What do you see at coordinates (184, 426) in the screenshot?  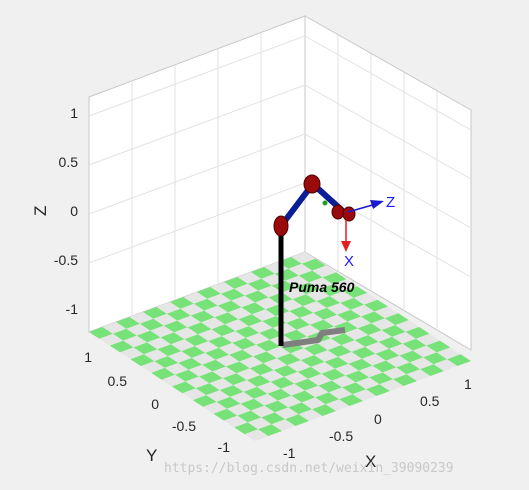 I see `y-tick-label: -0.5` at bounding box center [184, 426].